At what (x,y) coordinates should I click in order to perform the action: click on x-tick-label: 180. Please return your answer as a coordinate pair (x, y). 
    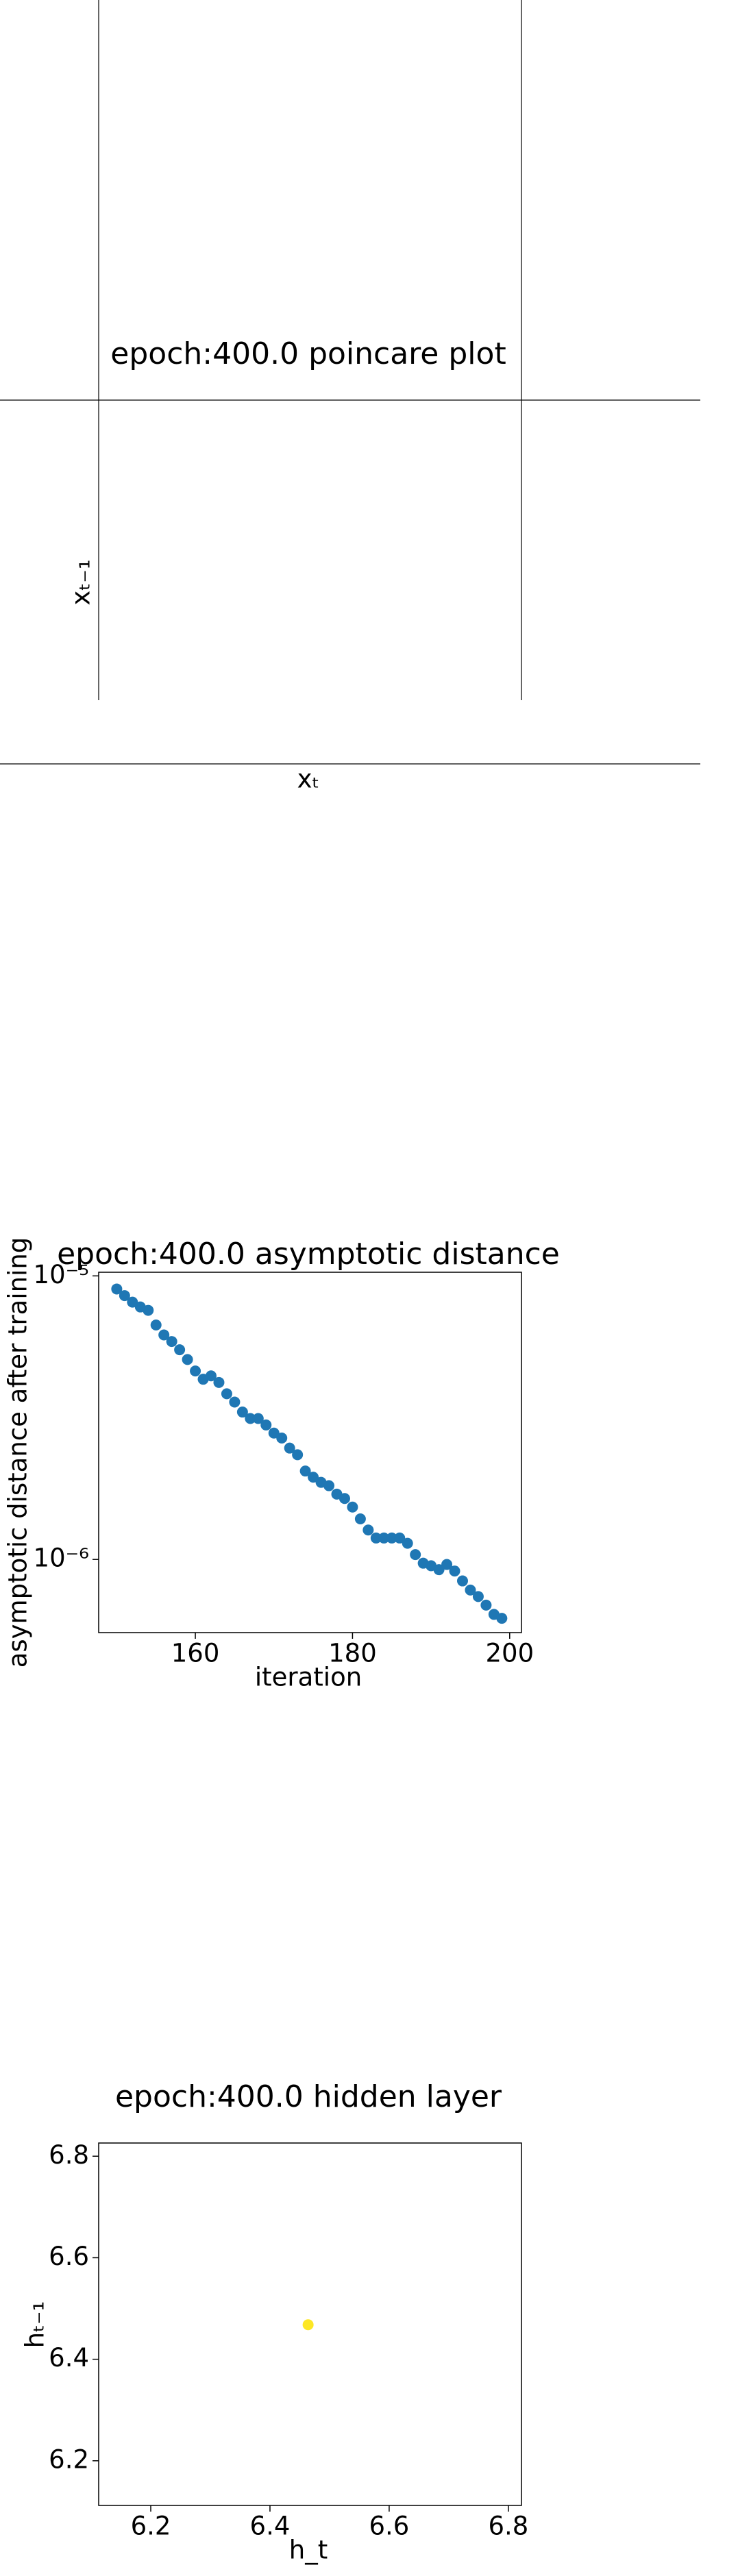
    Looking at the image, I should click on (352, 1653).